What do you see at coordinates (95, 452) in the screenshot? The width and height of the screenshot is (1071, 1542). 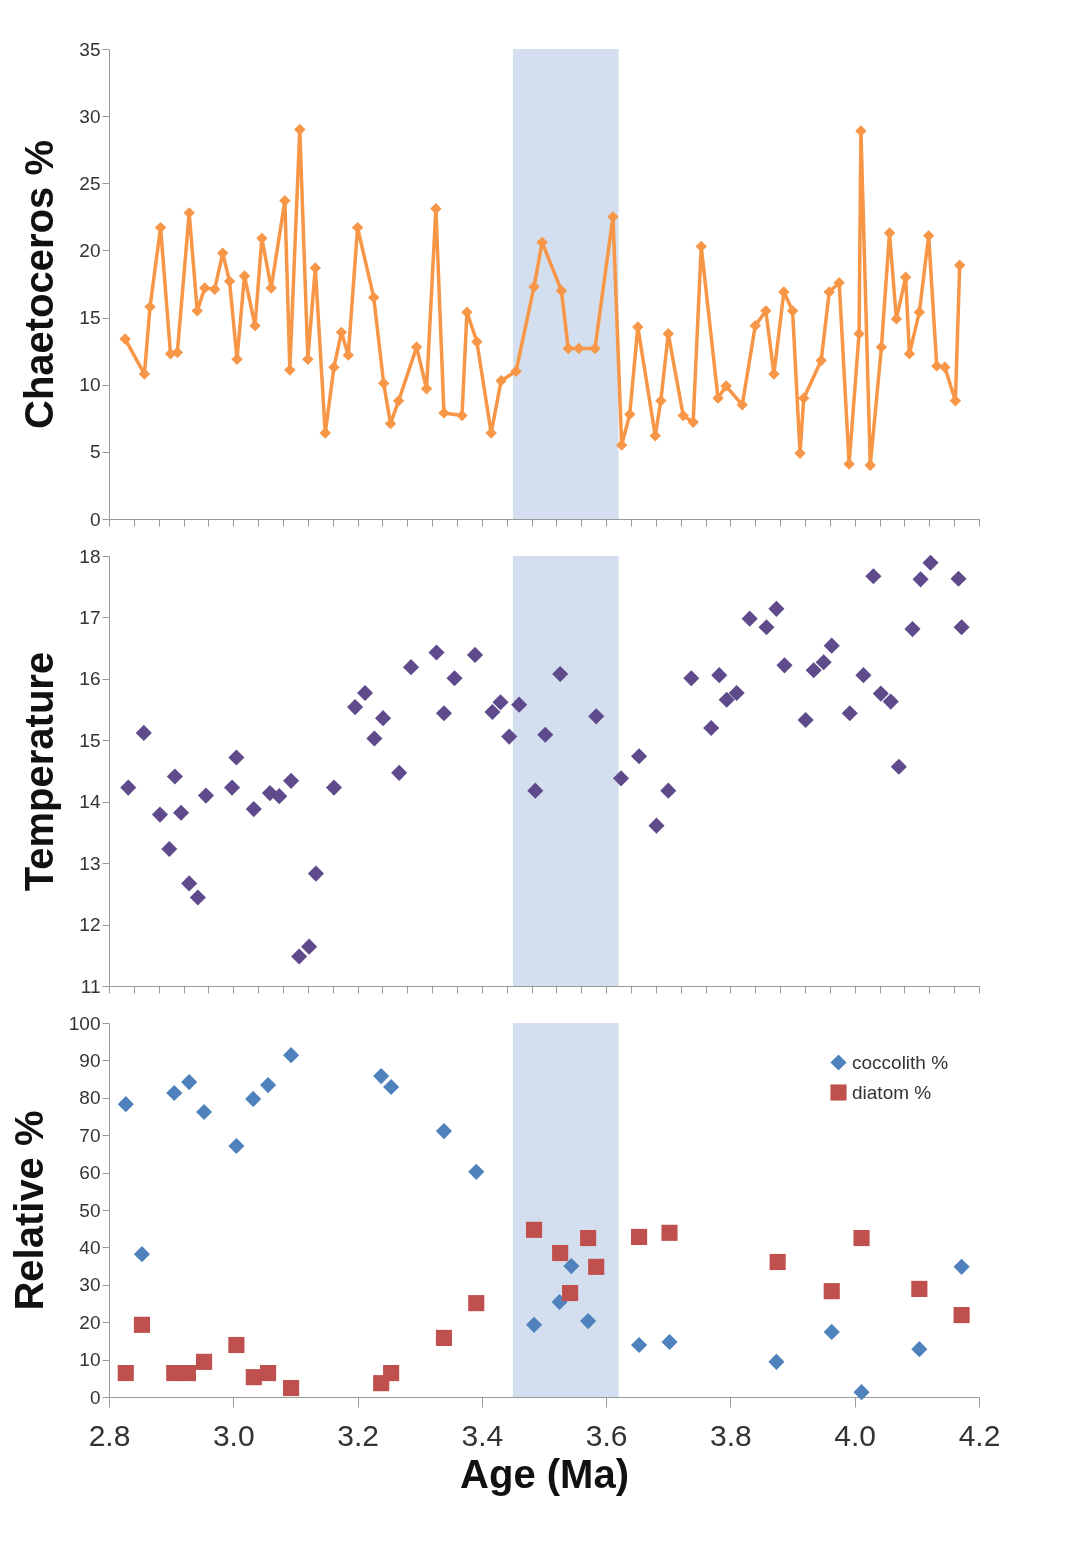 I see `y-tick-label: 5` at bounding box center [95, 452].